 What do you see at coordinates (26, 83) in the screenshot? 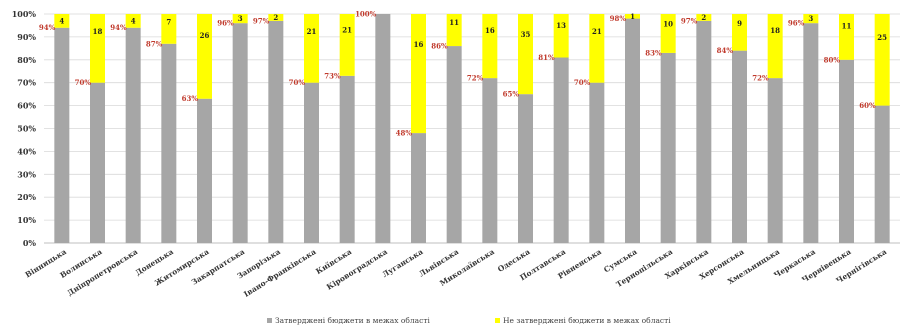
I see `y-tick-label: 70%` at bounding box center [26, 83].